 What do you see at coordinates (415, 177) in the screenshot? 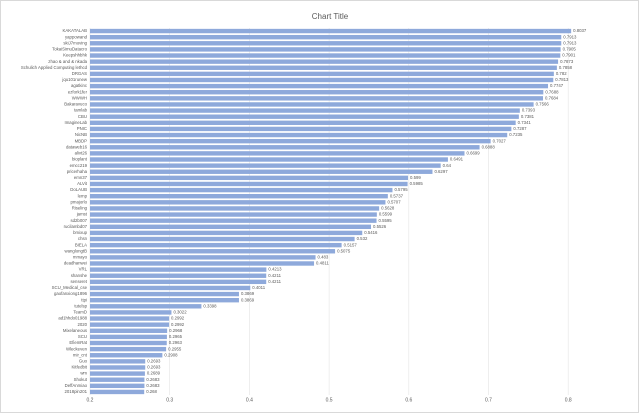
I see `value-label: 0.599` at bounding box center [415, 177].